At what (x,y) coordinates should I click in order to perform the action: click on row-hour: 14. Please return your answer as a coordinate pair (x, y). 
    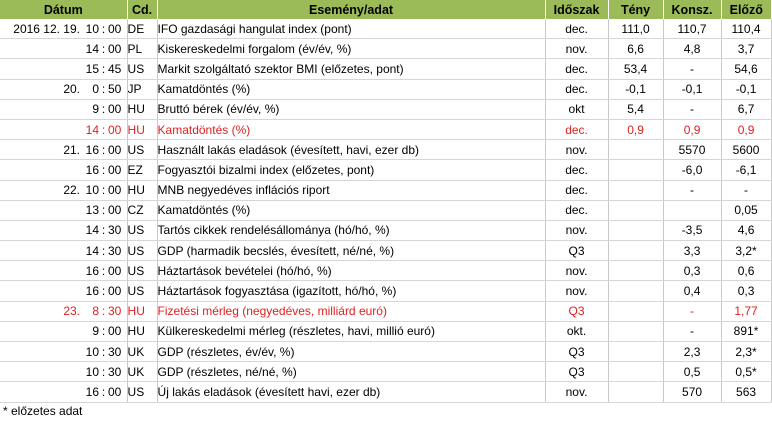
    Looking at the image, I should click on (89, 49).